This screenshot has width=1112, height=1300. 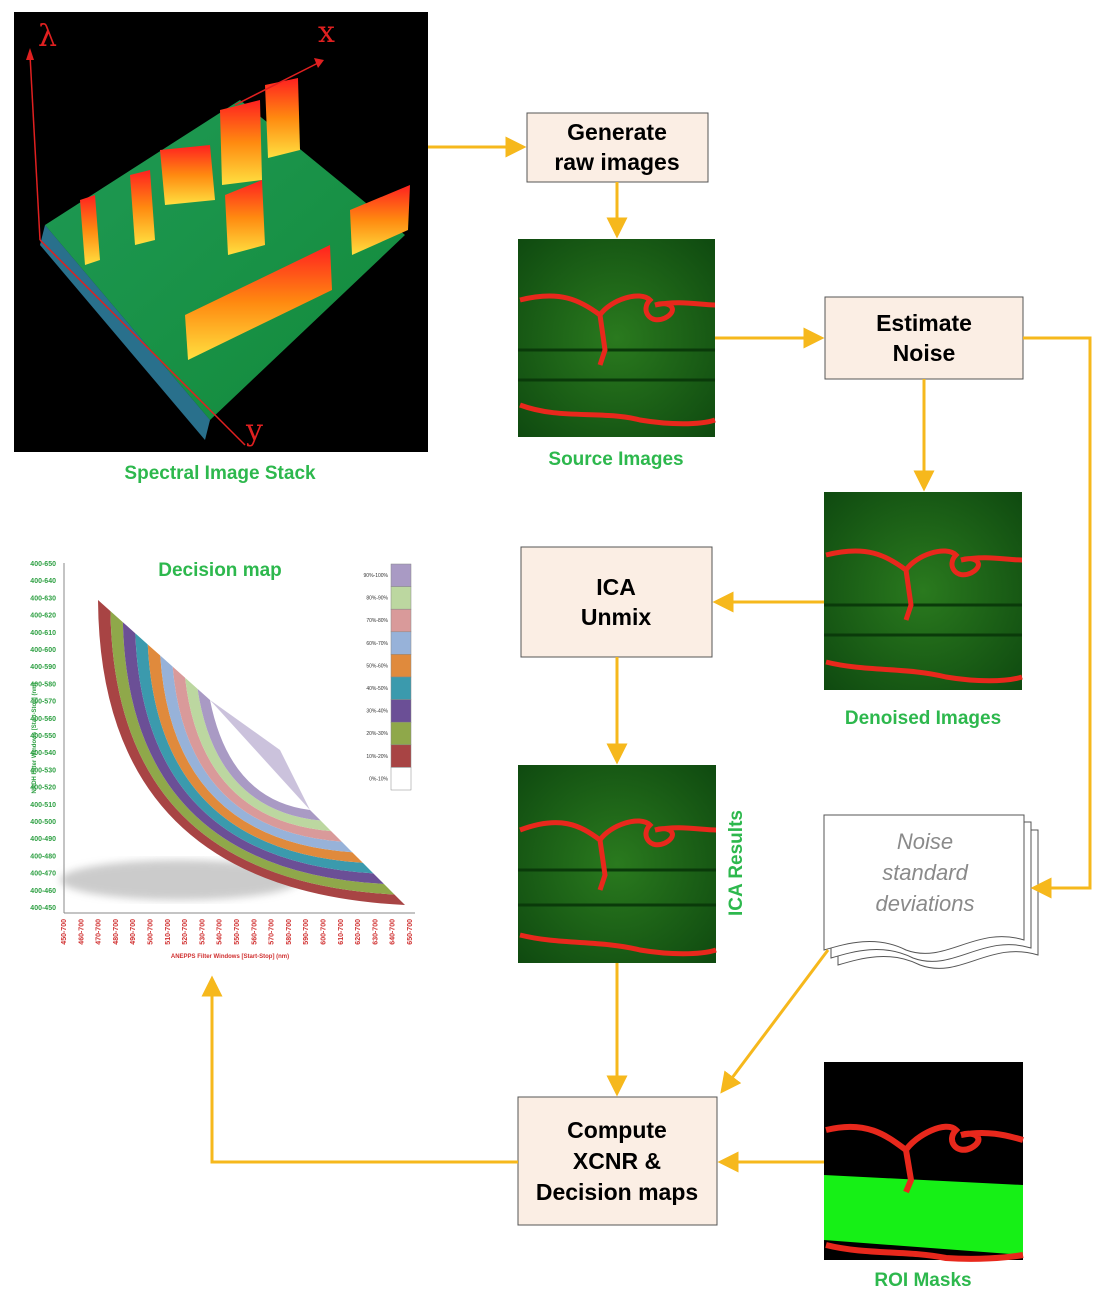 What do you see at coordinates (43, 667) in the screenshot?
I see `y-tick-label: 400-590` at bounding box center [43, 667].